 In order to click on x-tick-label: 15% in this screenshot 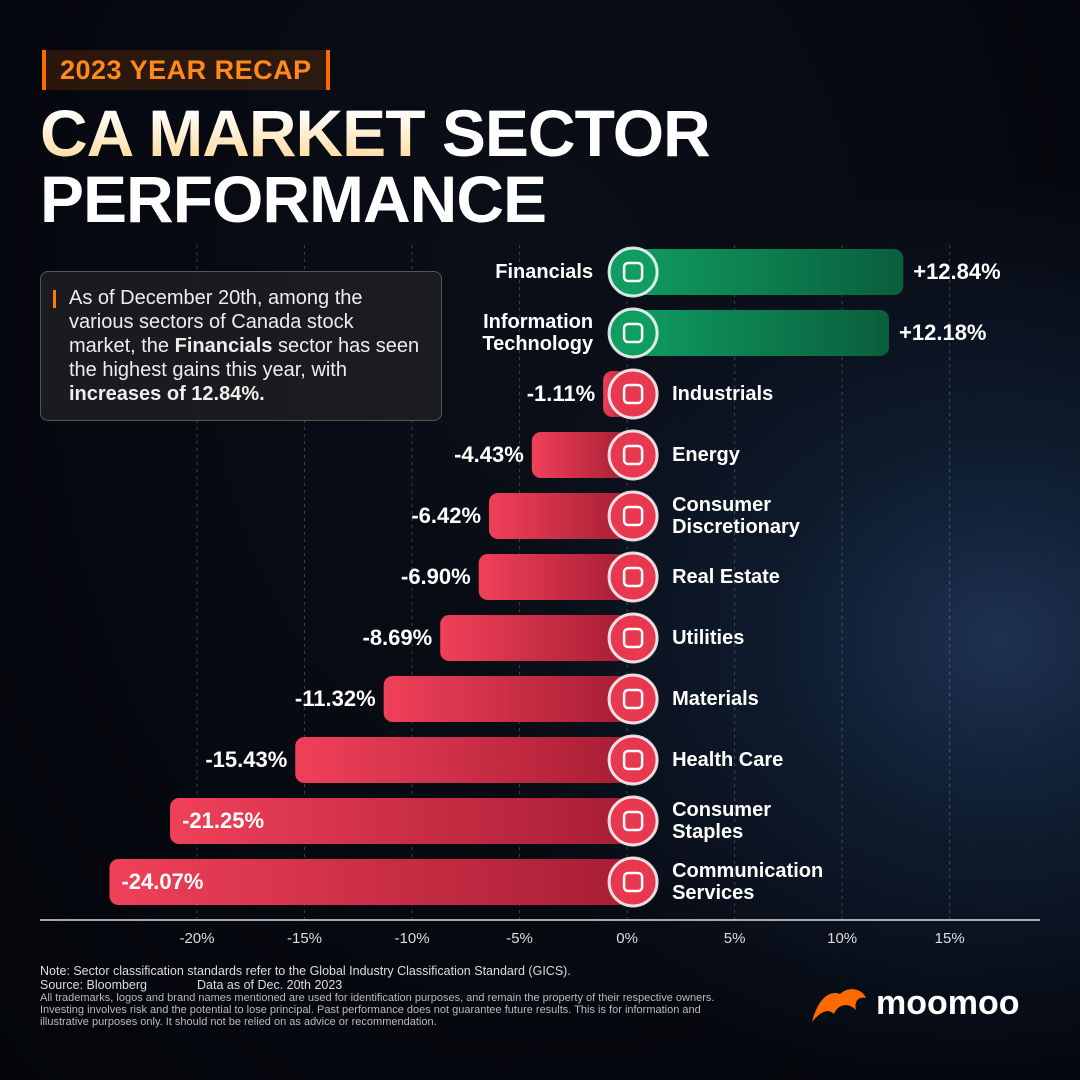, I will do `click(950, 938)`.